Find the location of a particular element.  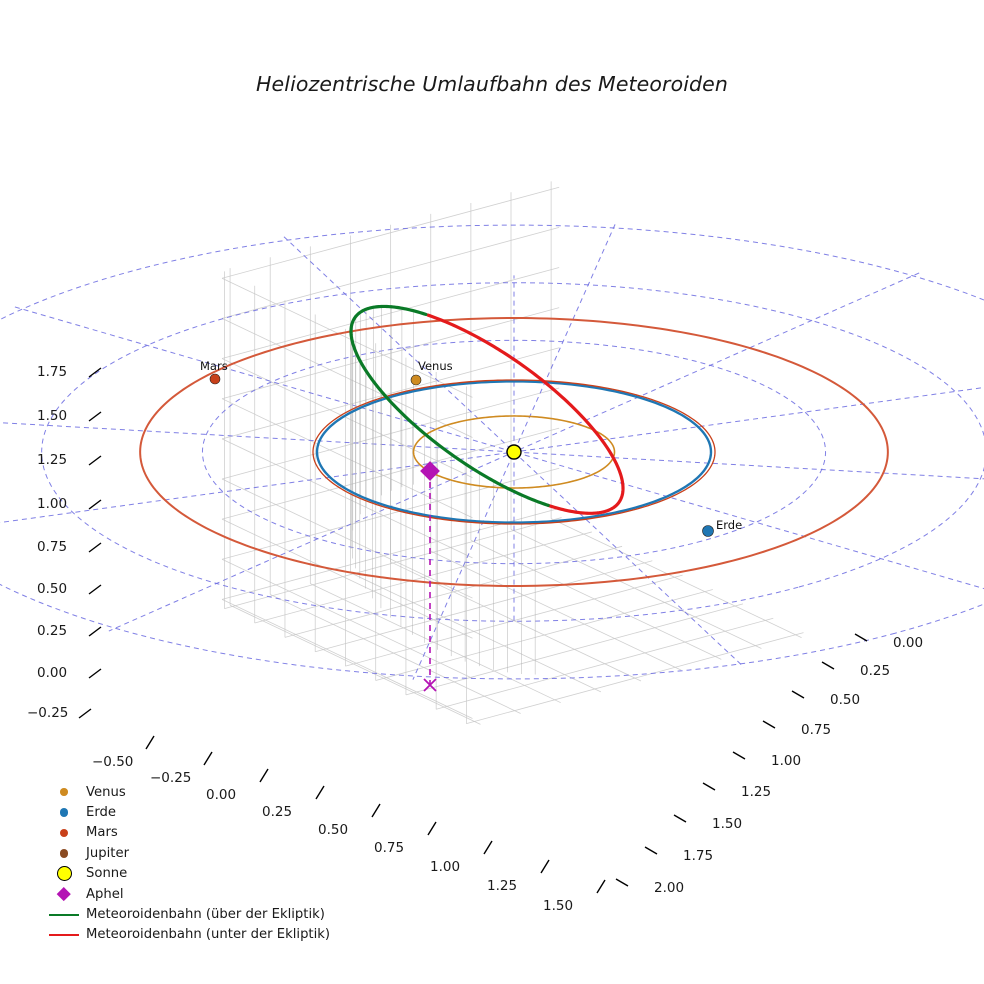

y-axis-tick-label: 0.25 is located at coordinates (875, 671).